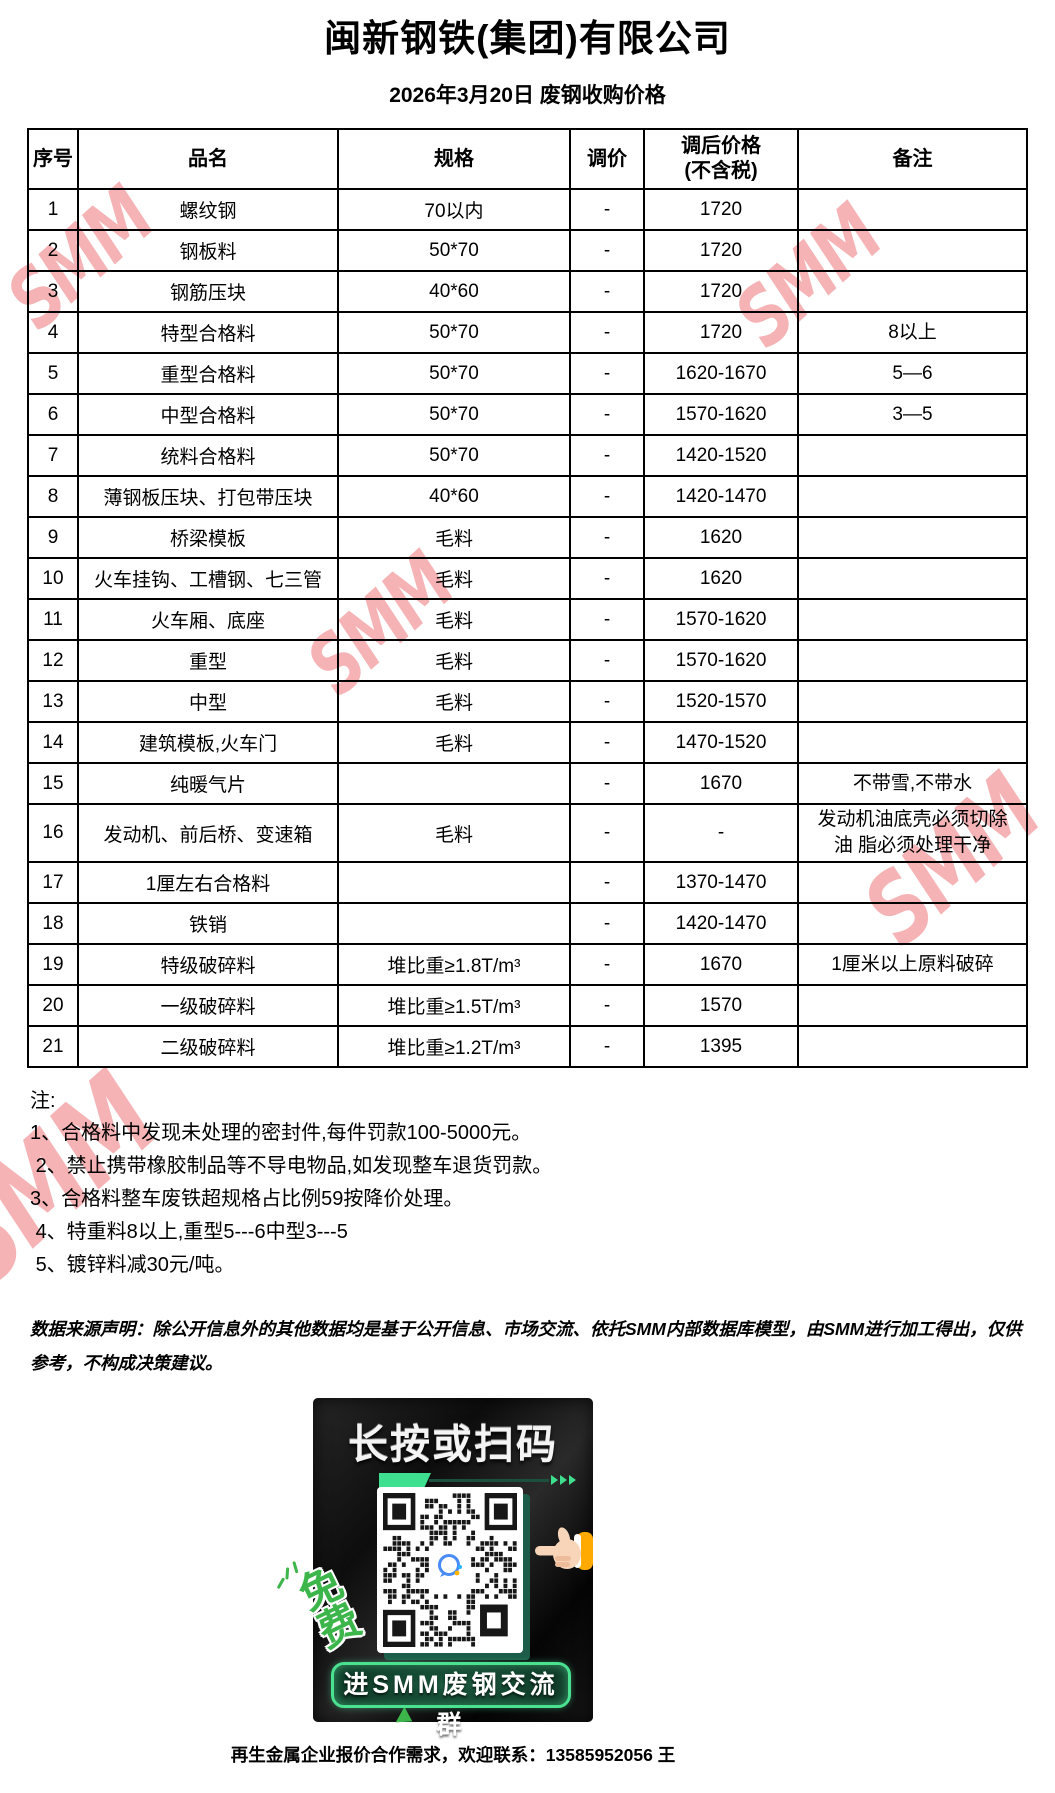  What do you see at coordinates (454, 209) in the screenshot?
I see `cell-spec: 70以内` at bounding box center [454, 209].